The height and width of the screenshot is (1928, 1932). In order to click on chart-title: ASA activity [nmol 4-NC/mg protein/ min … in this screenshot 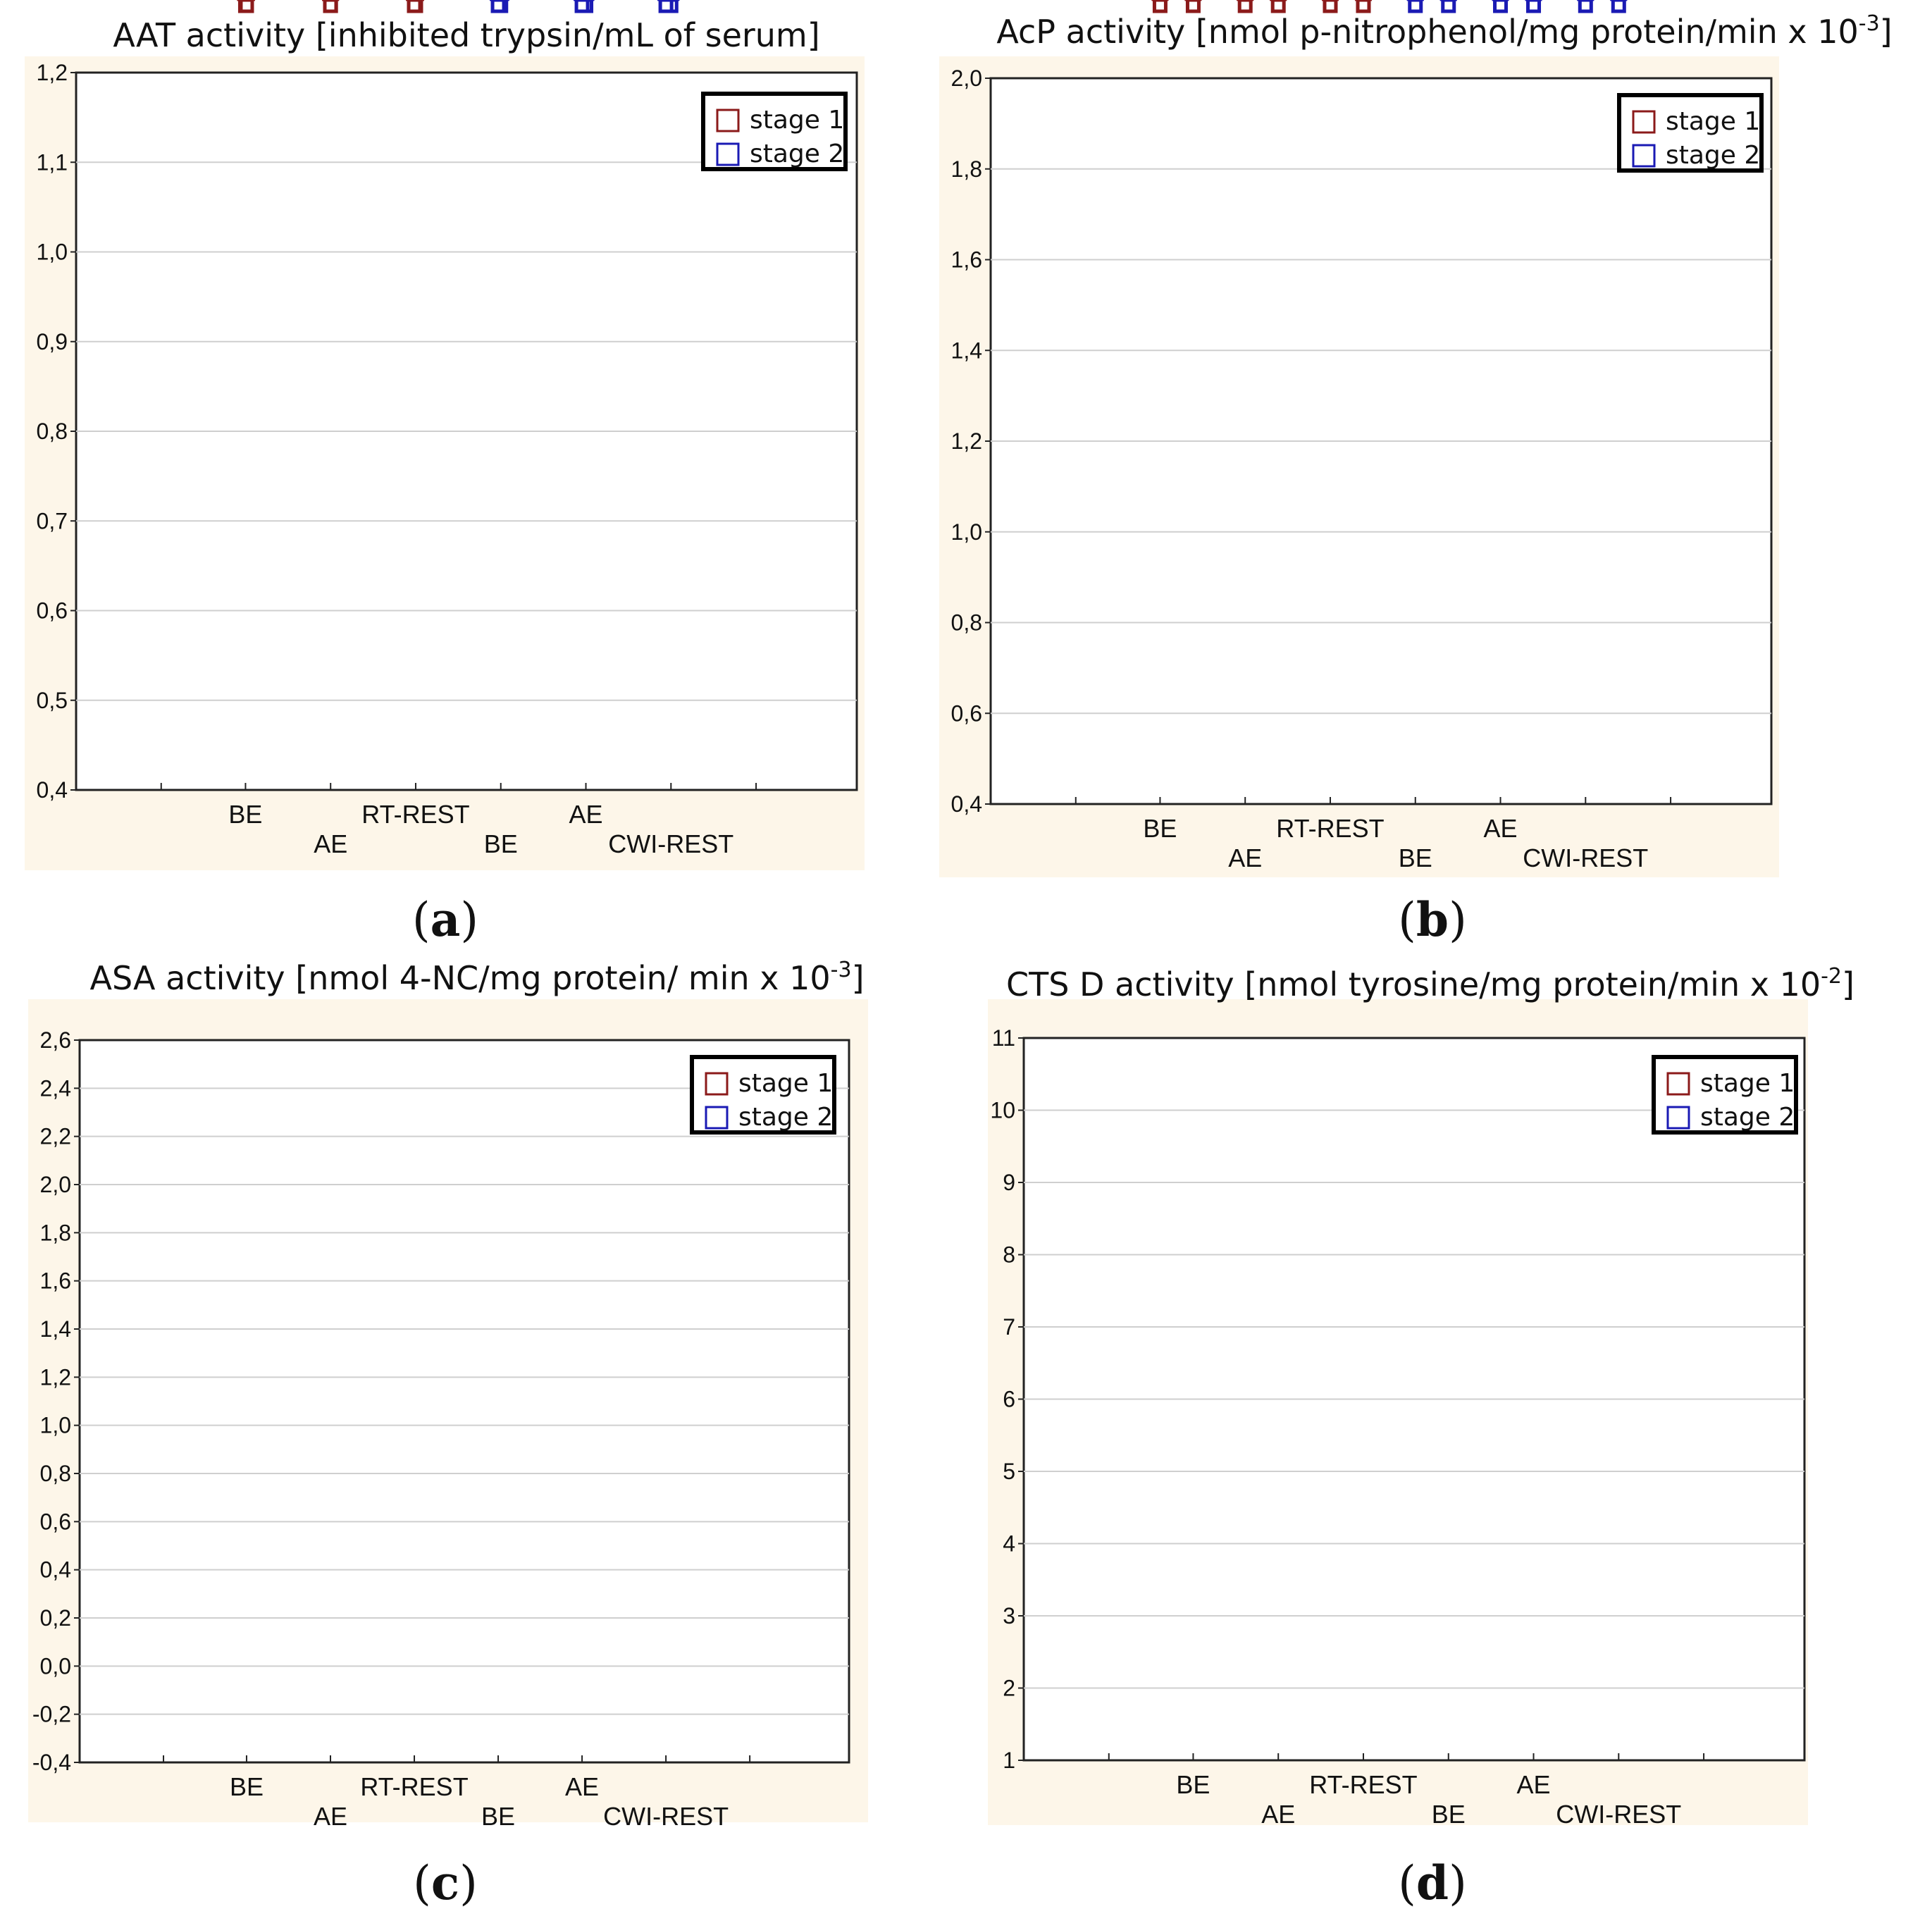, I will do `click(476, 978)`.